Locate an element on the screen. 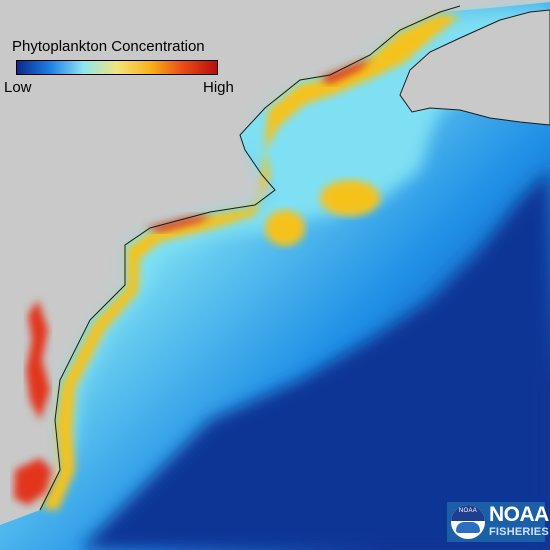 Image resolution: width=550 pixels, height=550 pixels. nantucket-shoals-bloom is located at coordinates (285, 228).